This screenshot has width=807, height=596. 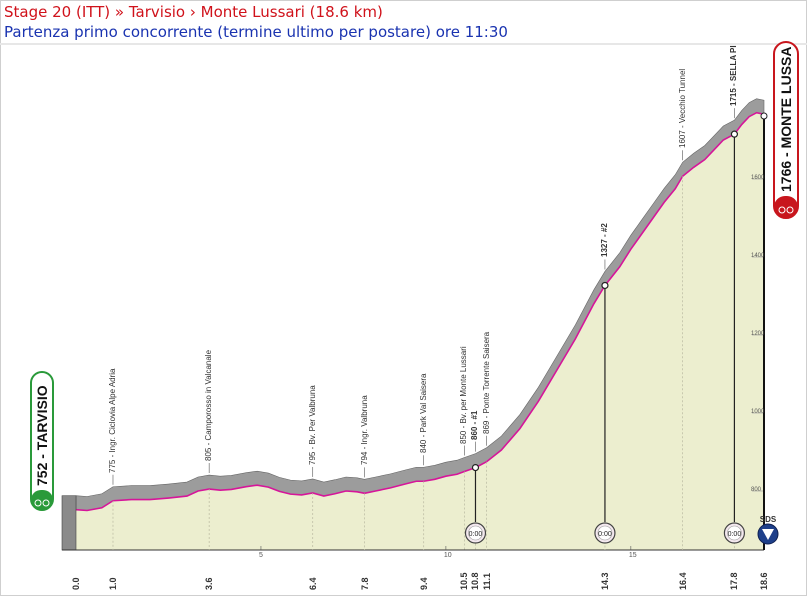 I want to click on waypoint-label: 1607 - Vecchio Tunnel, so click(x=682, y=109).